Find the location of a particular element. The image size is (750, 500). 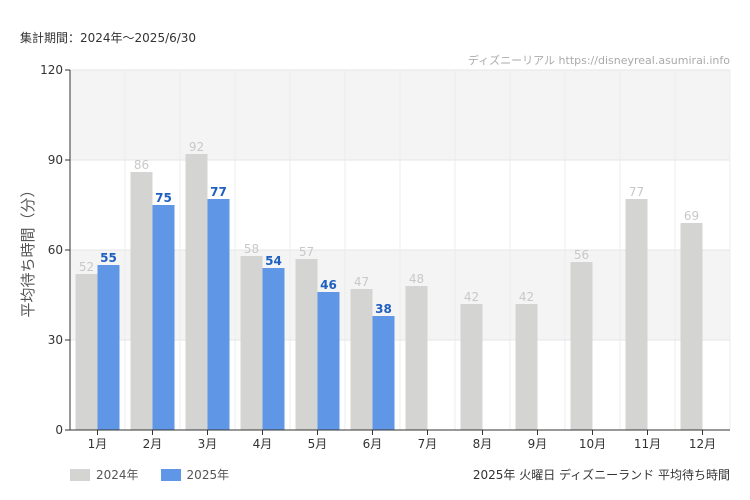

x-tick-label: 2月 is located at coordinates (153, 444).